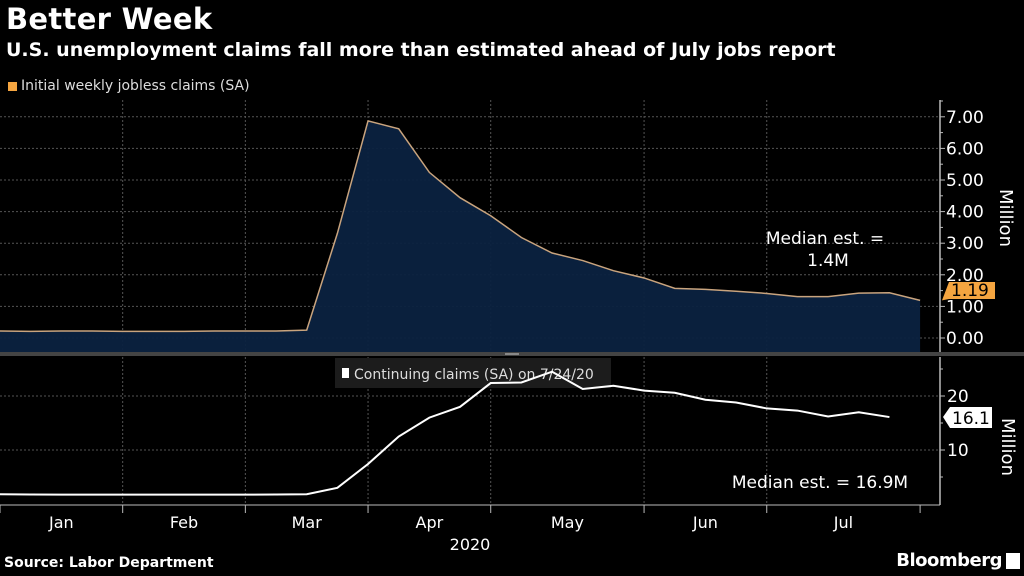 This screenshot has width=1024, height=576. I want to click on initial-last-value-label: 1.19, so click(970, 291).